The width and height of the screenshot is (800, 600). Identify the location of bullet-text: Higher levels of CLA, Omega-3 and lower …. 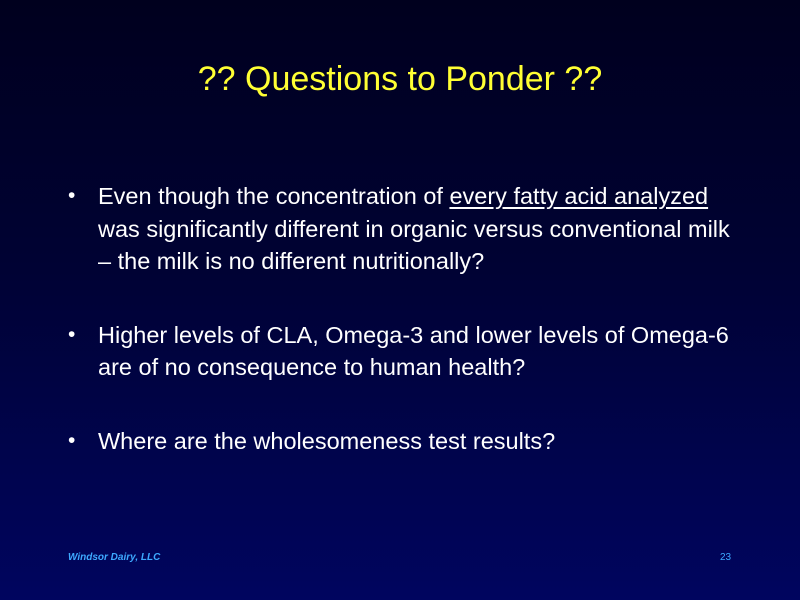
(413, 351).